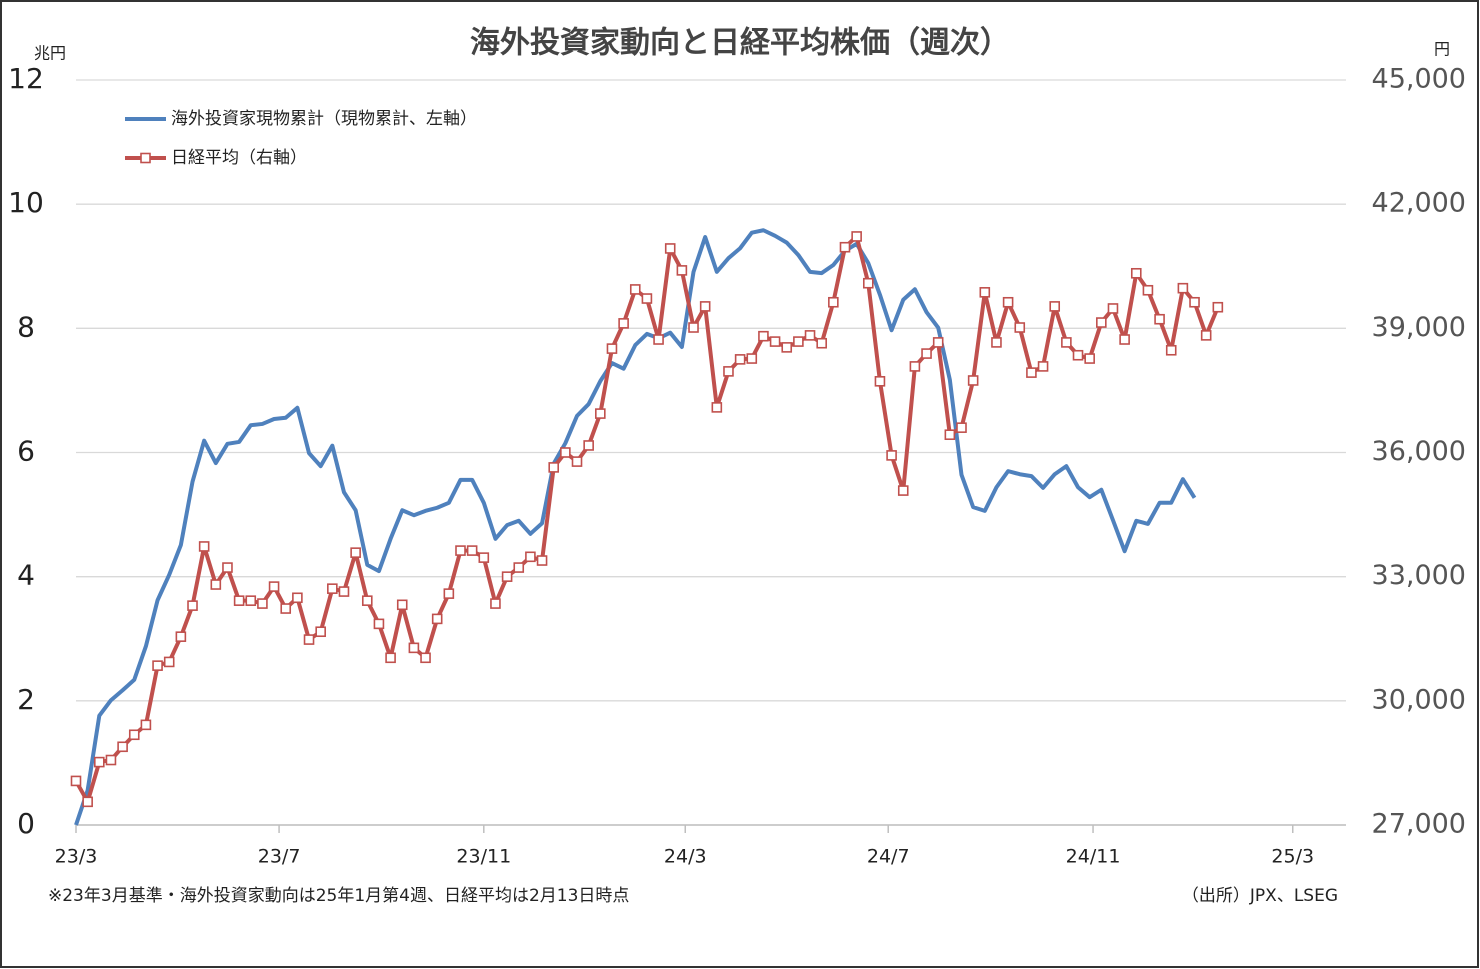 This screenshot has height=969, width=1480. Describe the element at coordinates (1419, 699) in the screenshot. I see `y2-tick-label: 30,000` at that location.